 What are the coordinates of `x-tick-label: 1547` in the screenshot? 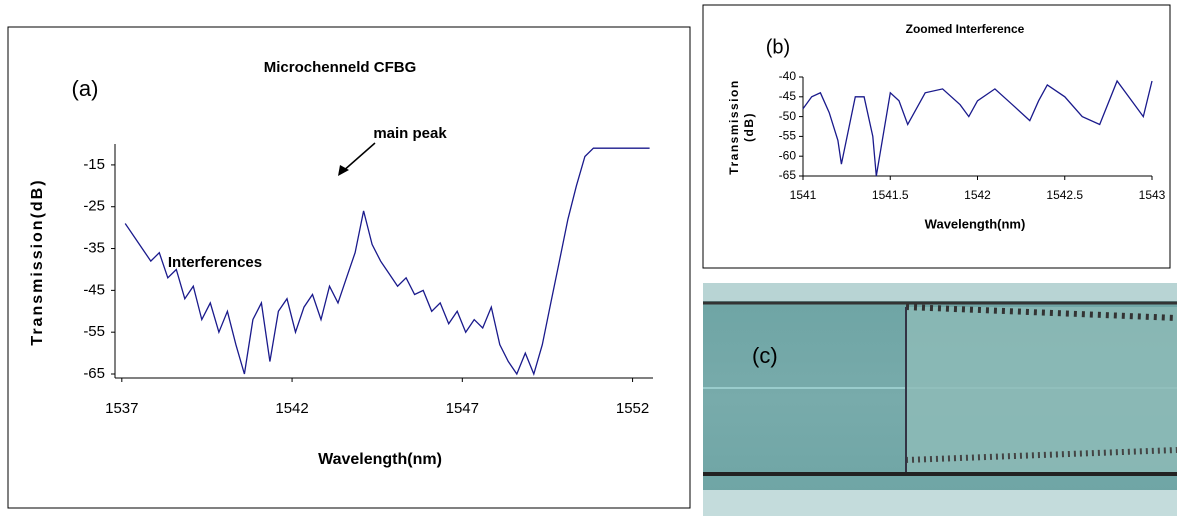 It's located at (462, 408).